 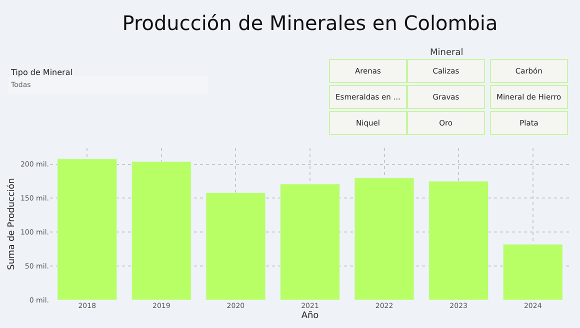 I want to click on text: Mineral, so click(x=447, y=53).